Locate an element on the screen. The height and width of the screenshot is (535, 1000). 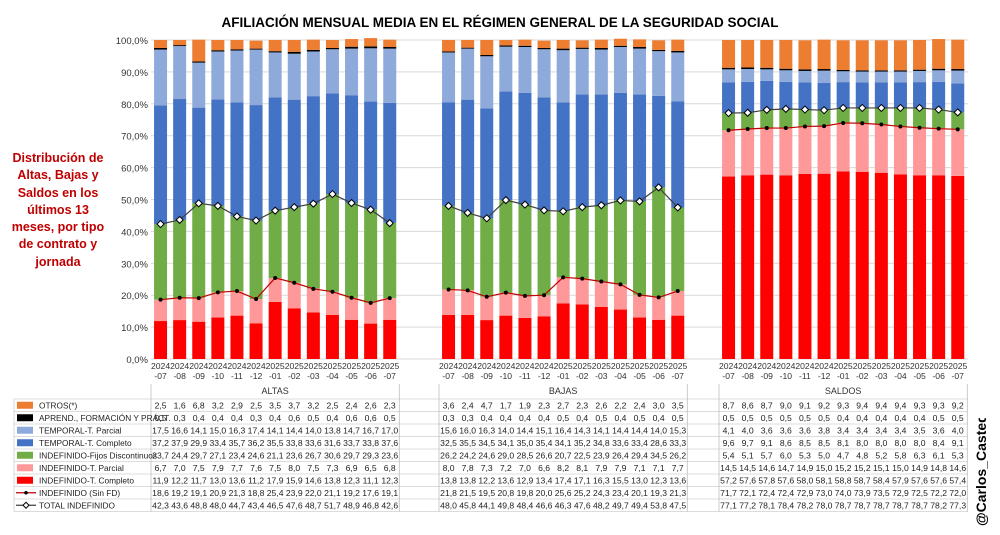
table-cell: 57,6 is located at coordinates (747, 480).